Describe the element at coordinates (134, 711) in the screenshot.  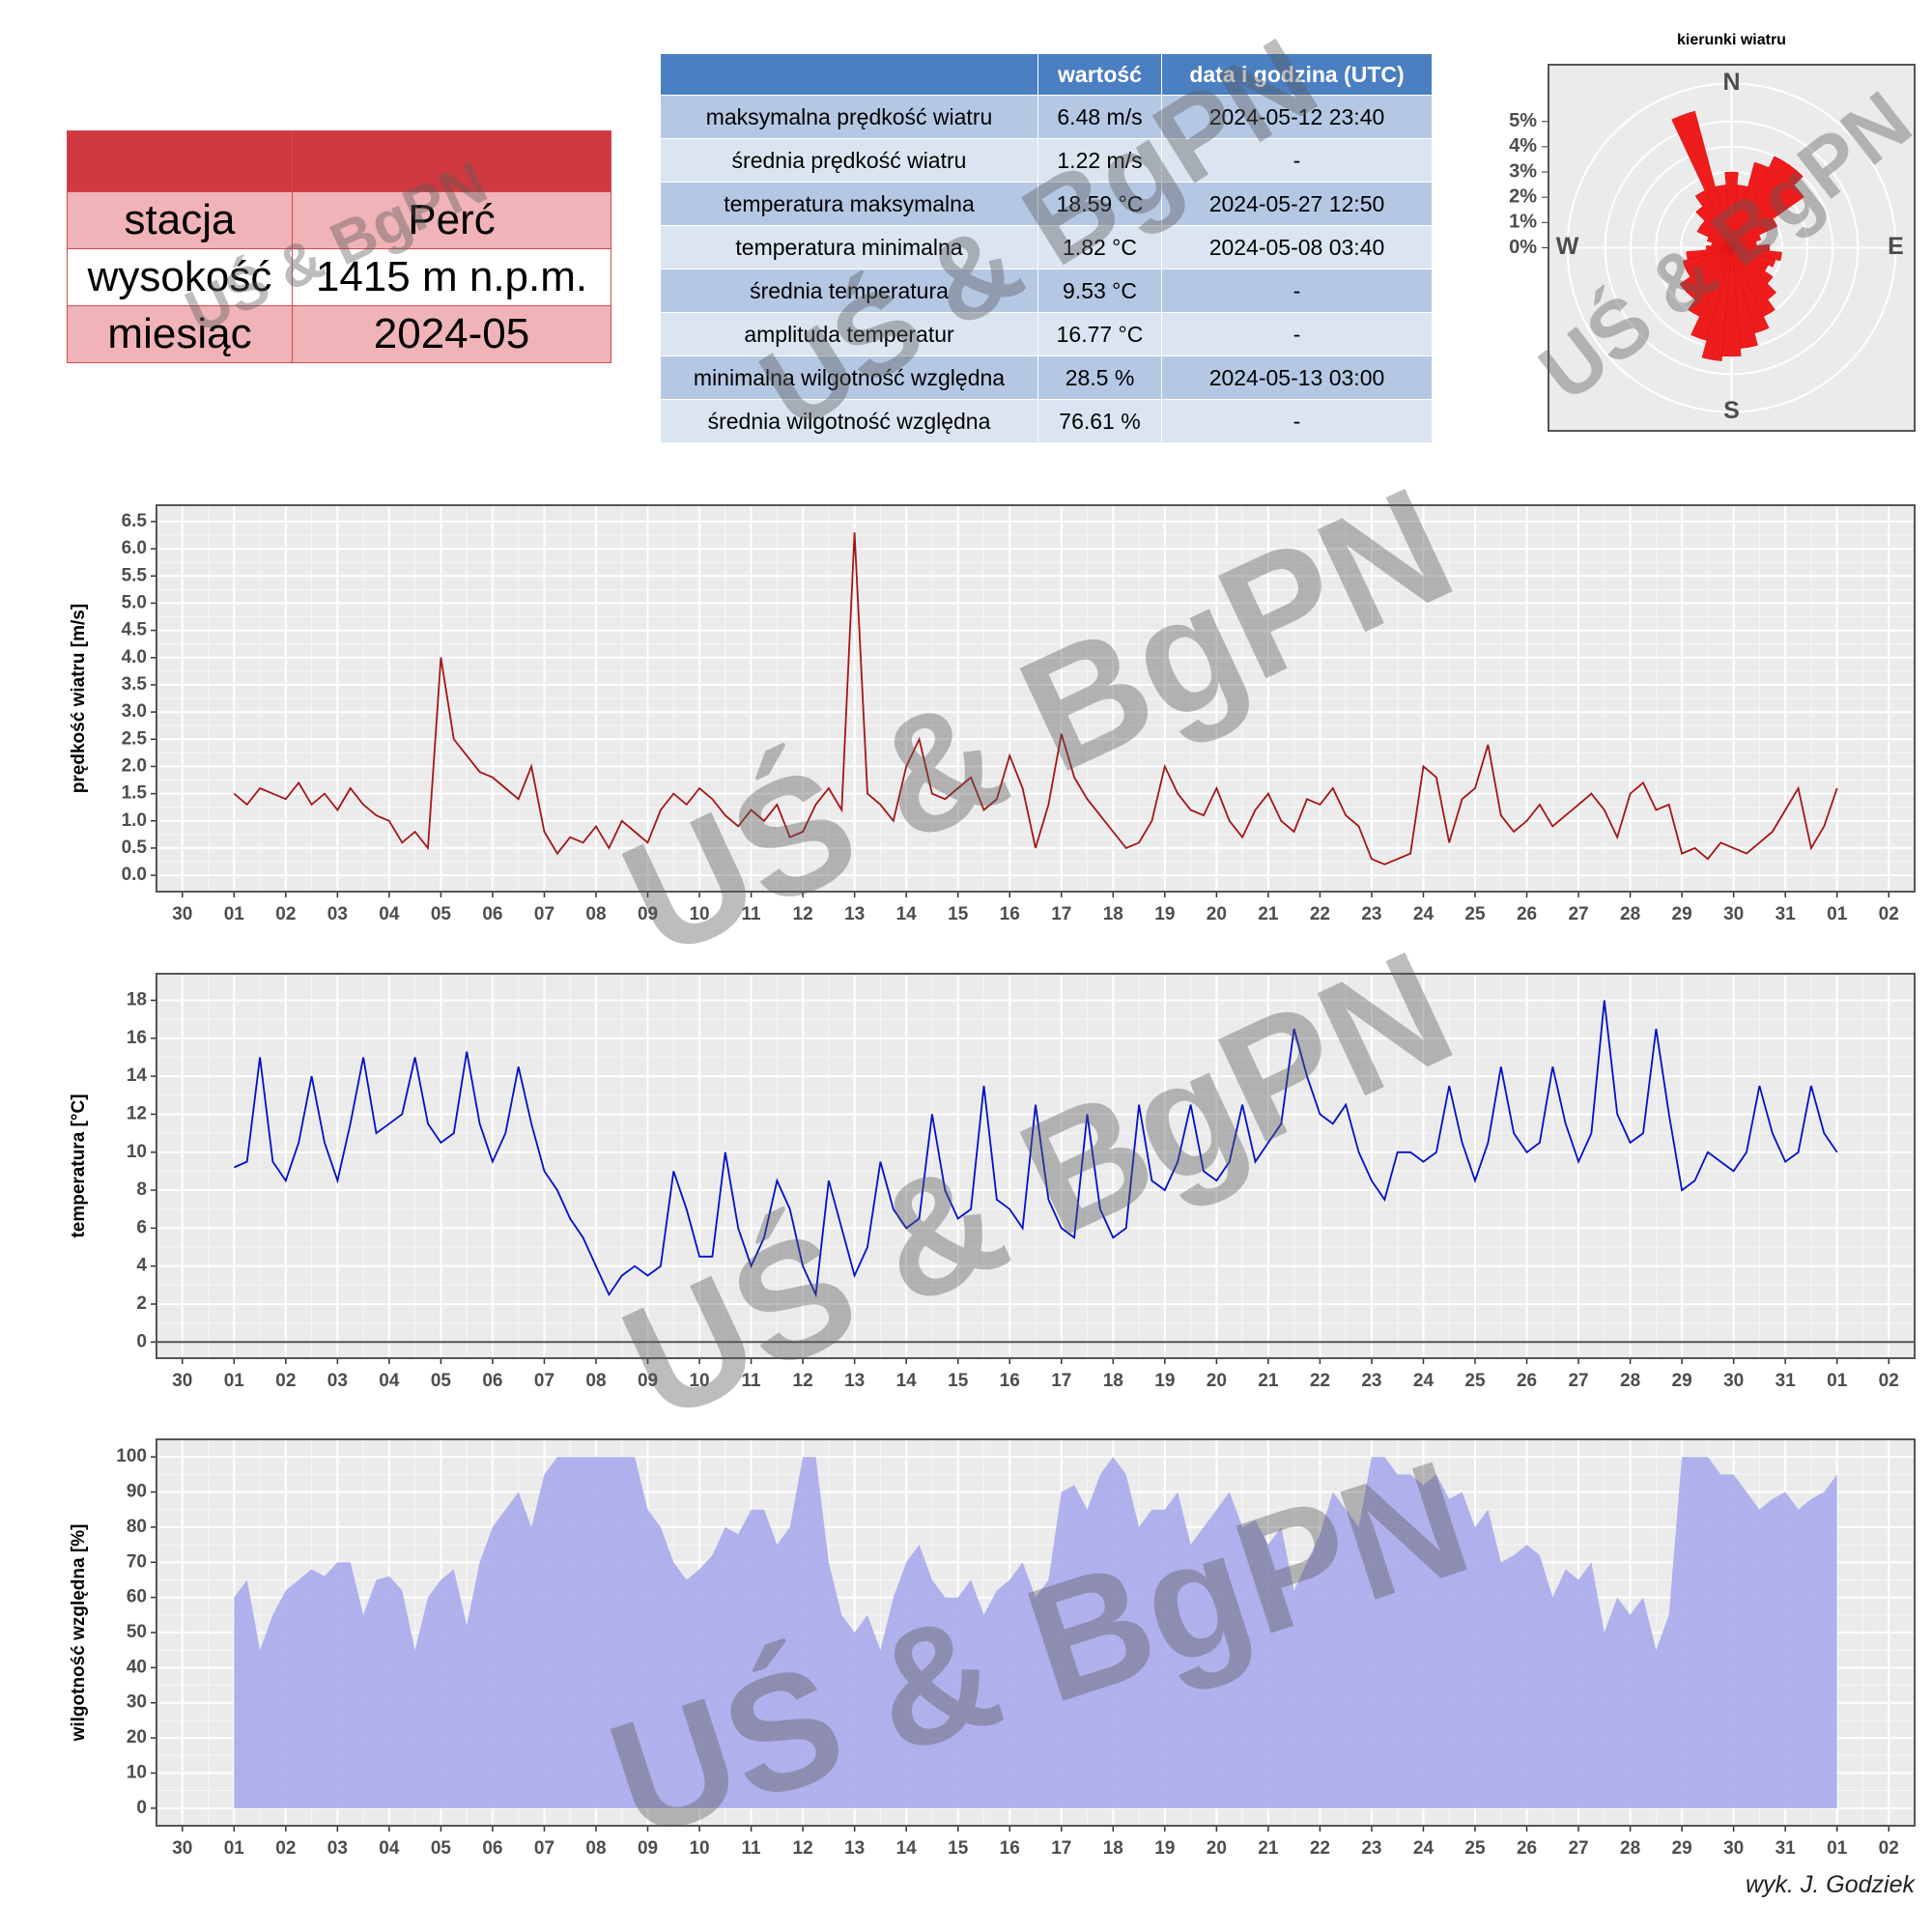
I see `y-tick-label: 3.0` at that location.